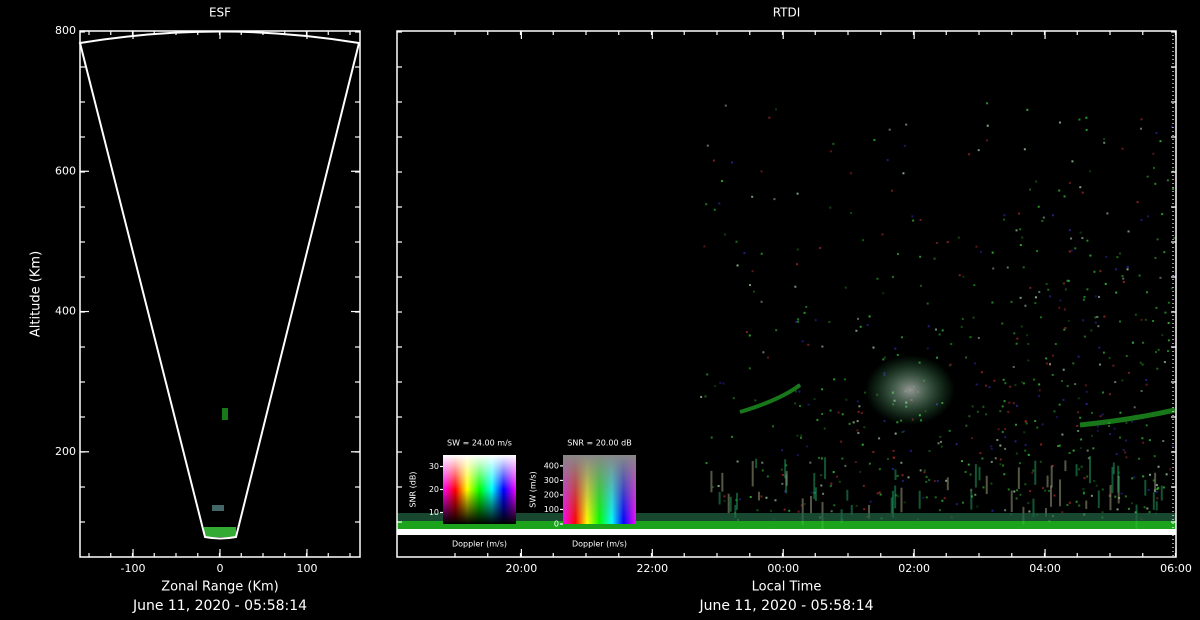 The width and height of the screenshot is (1200, 620). I want to click on inset-x-label: Doppler (m/s), so click(479, 544).